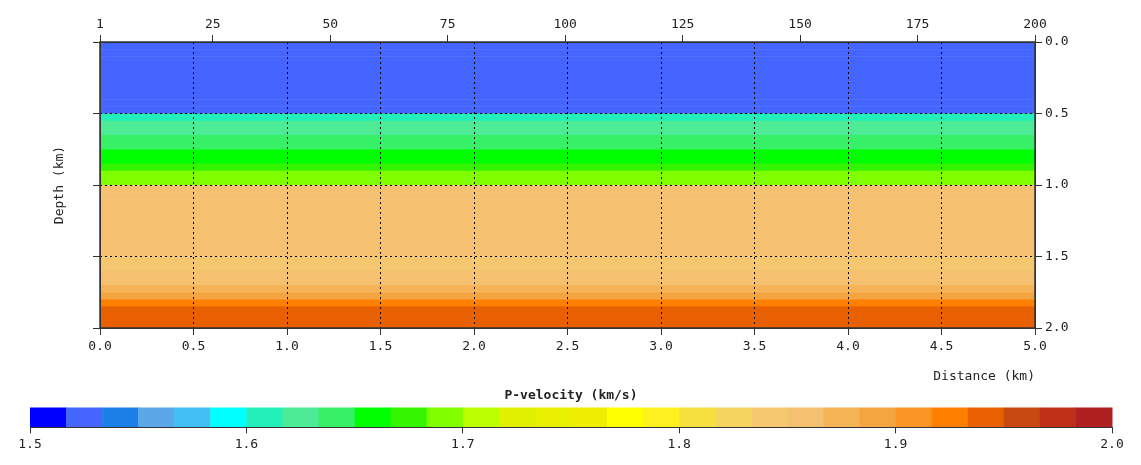  Describe the element at coordinates (848, 346) in the screenshot. I see `x-tick-label: 4.0` at that location.